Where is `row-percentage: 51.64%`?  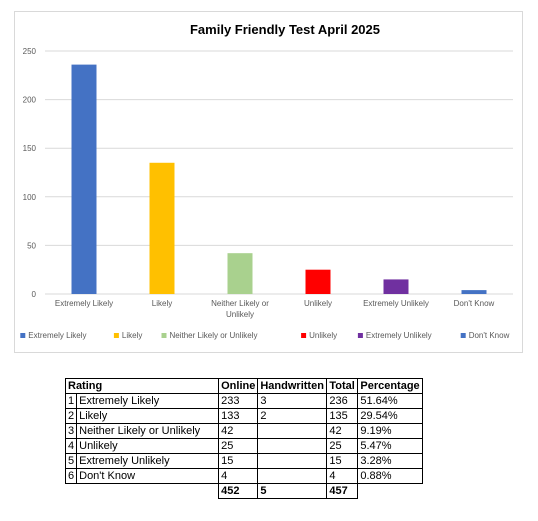
row-percentage: 51.64% is located at coordinates (390, 401).